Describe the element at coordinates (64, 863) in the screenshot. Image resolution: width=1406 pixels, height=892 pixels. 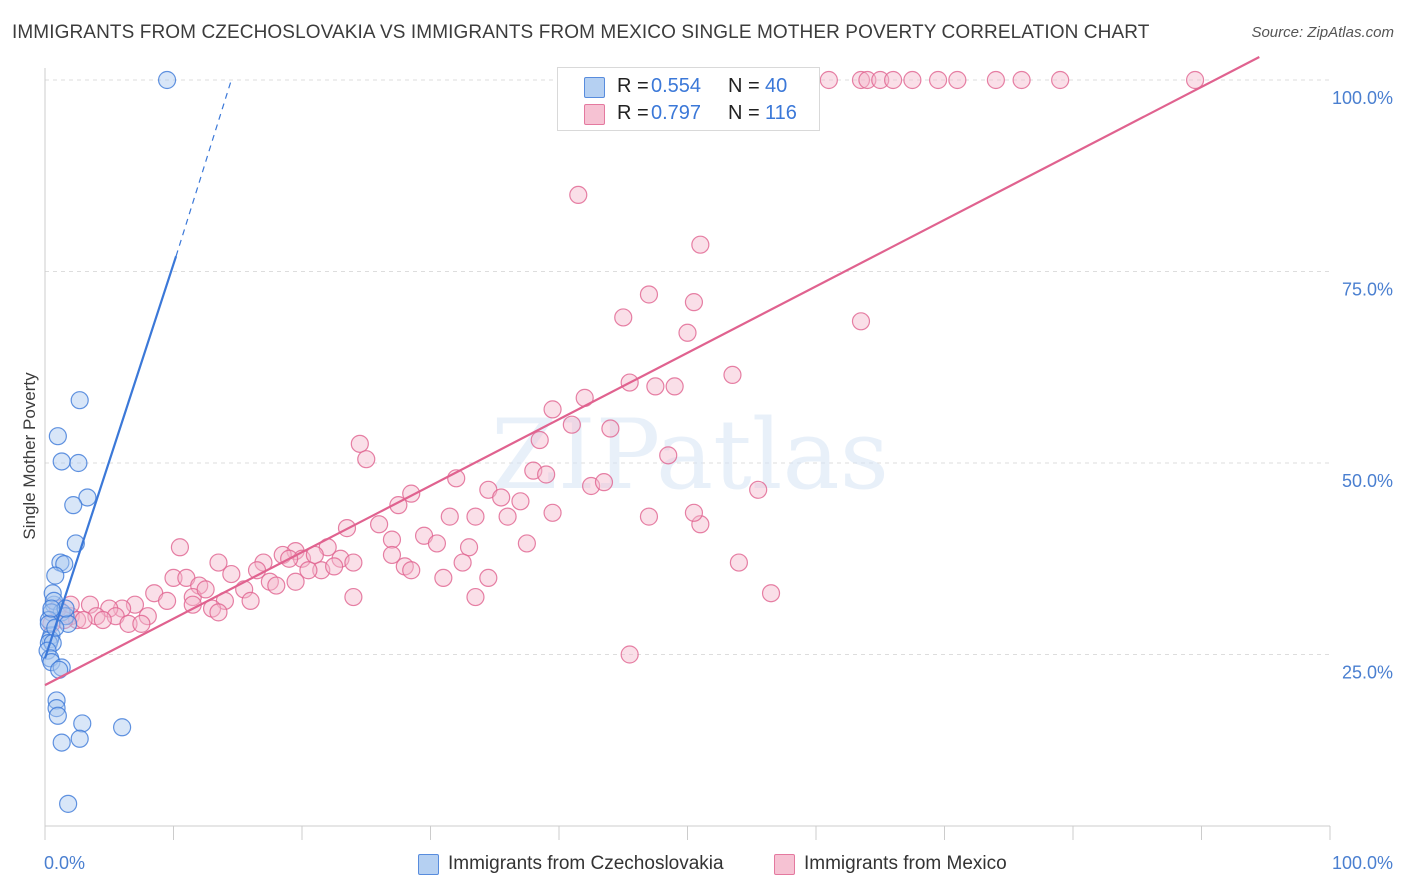
I see `x-tick-label: 0.0%` at that location.